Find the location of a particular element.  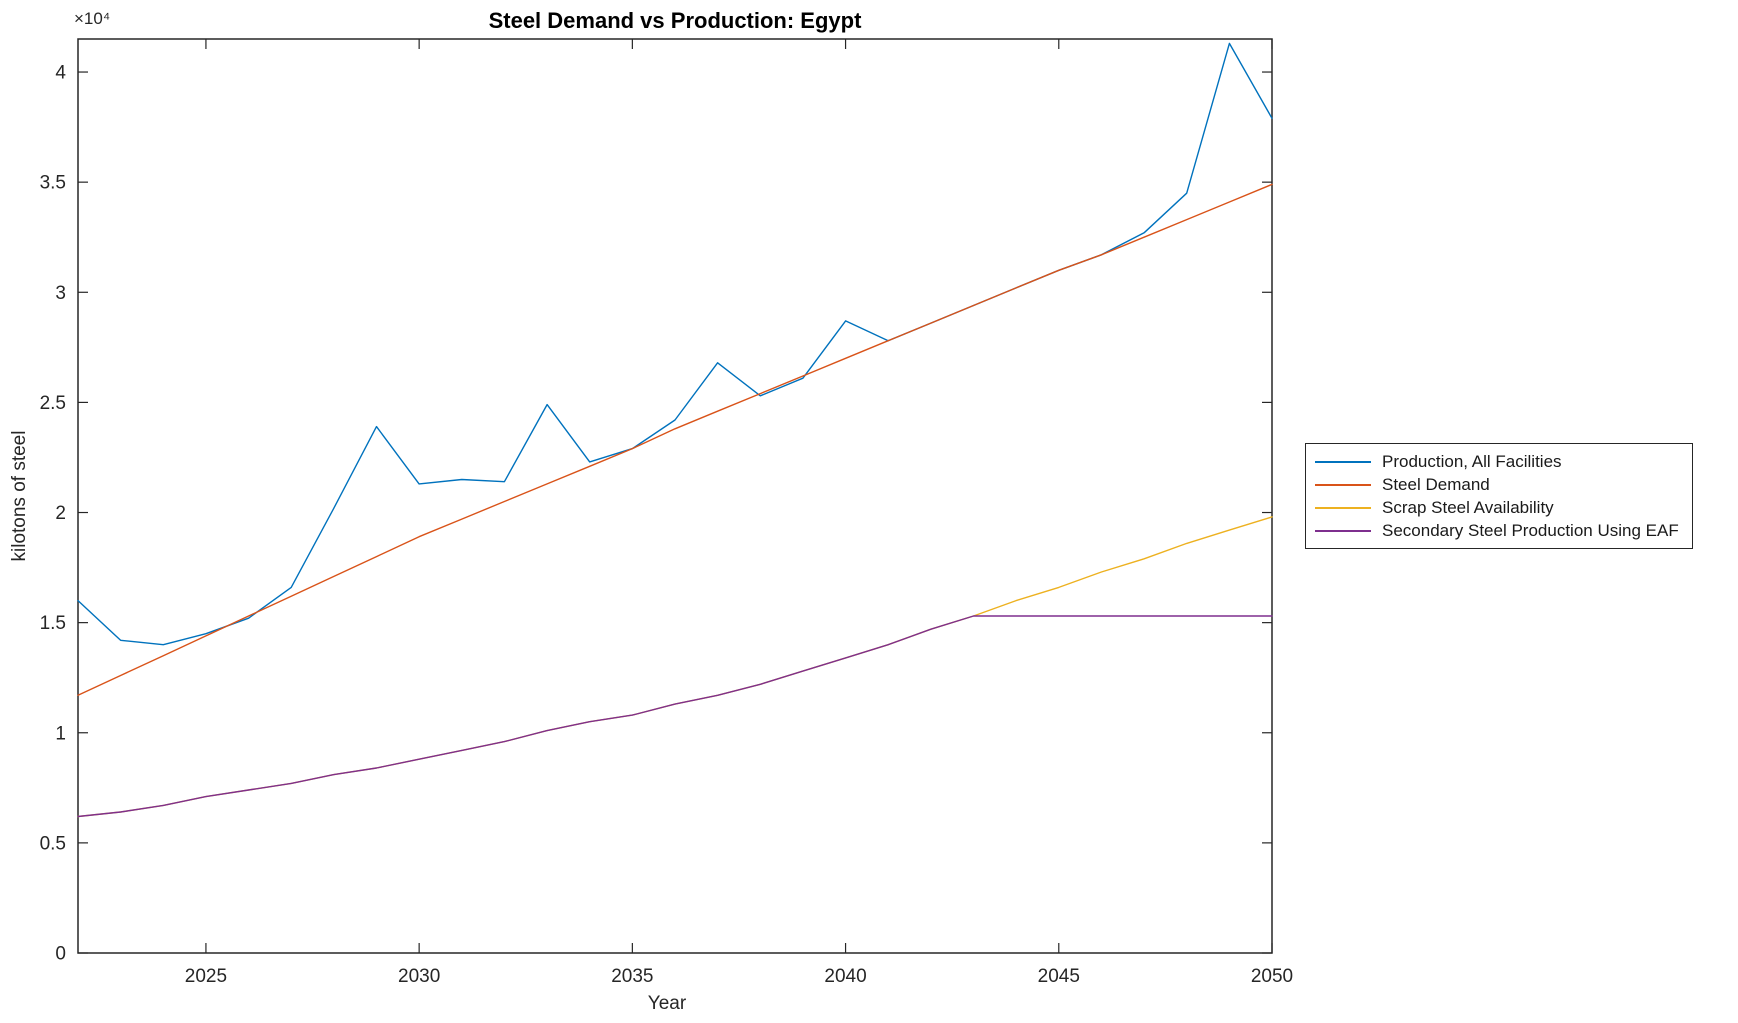

legend-line-demand is located at coordinates (1343, 484).